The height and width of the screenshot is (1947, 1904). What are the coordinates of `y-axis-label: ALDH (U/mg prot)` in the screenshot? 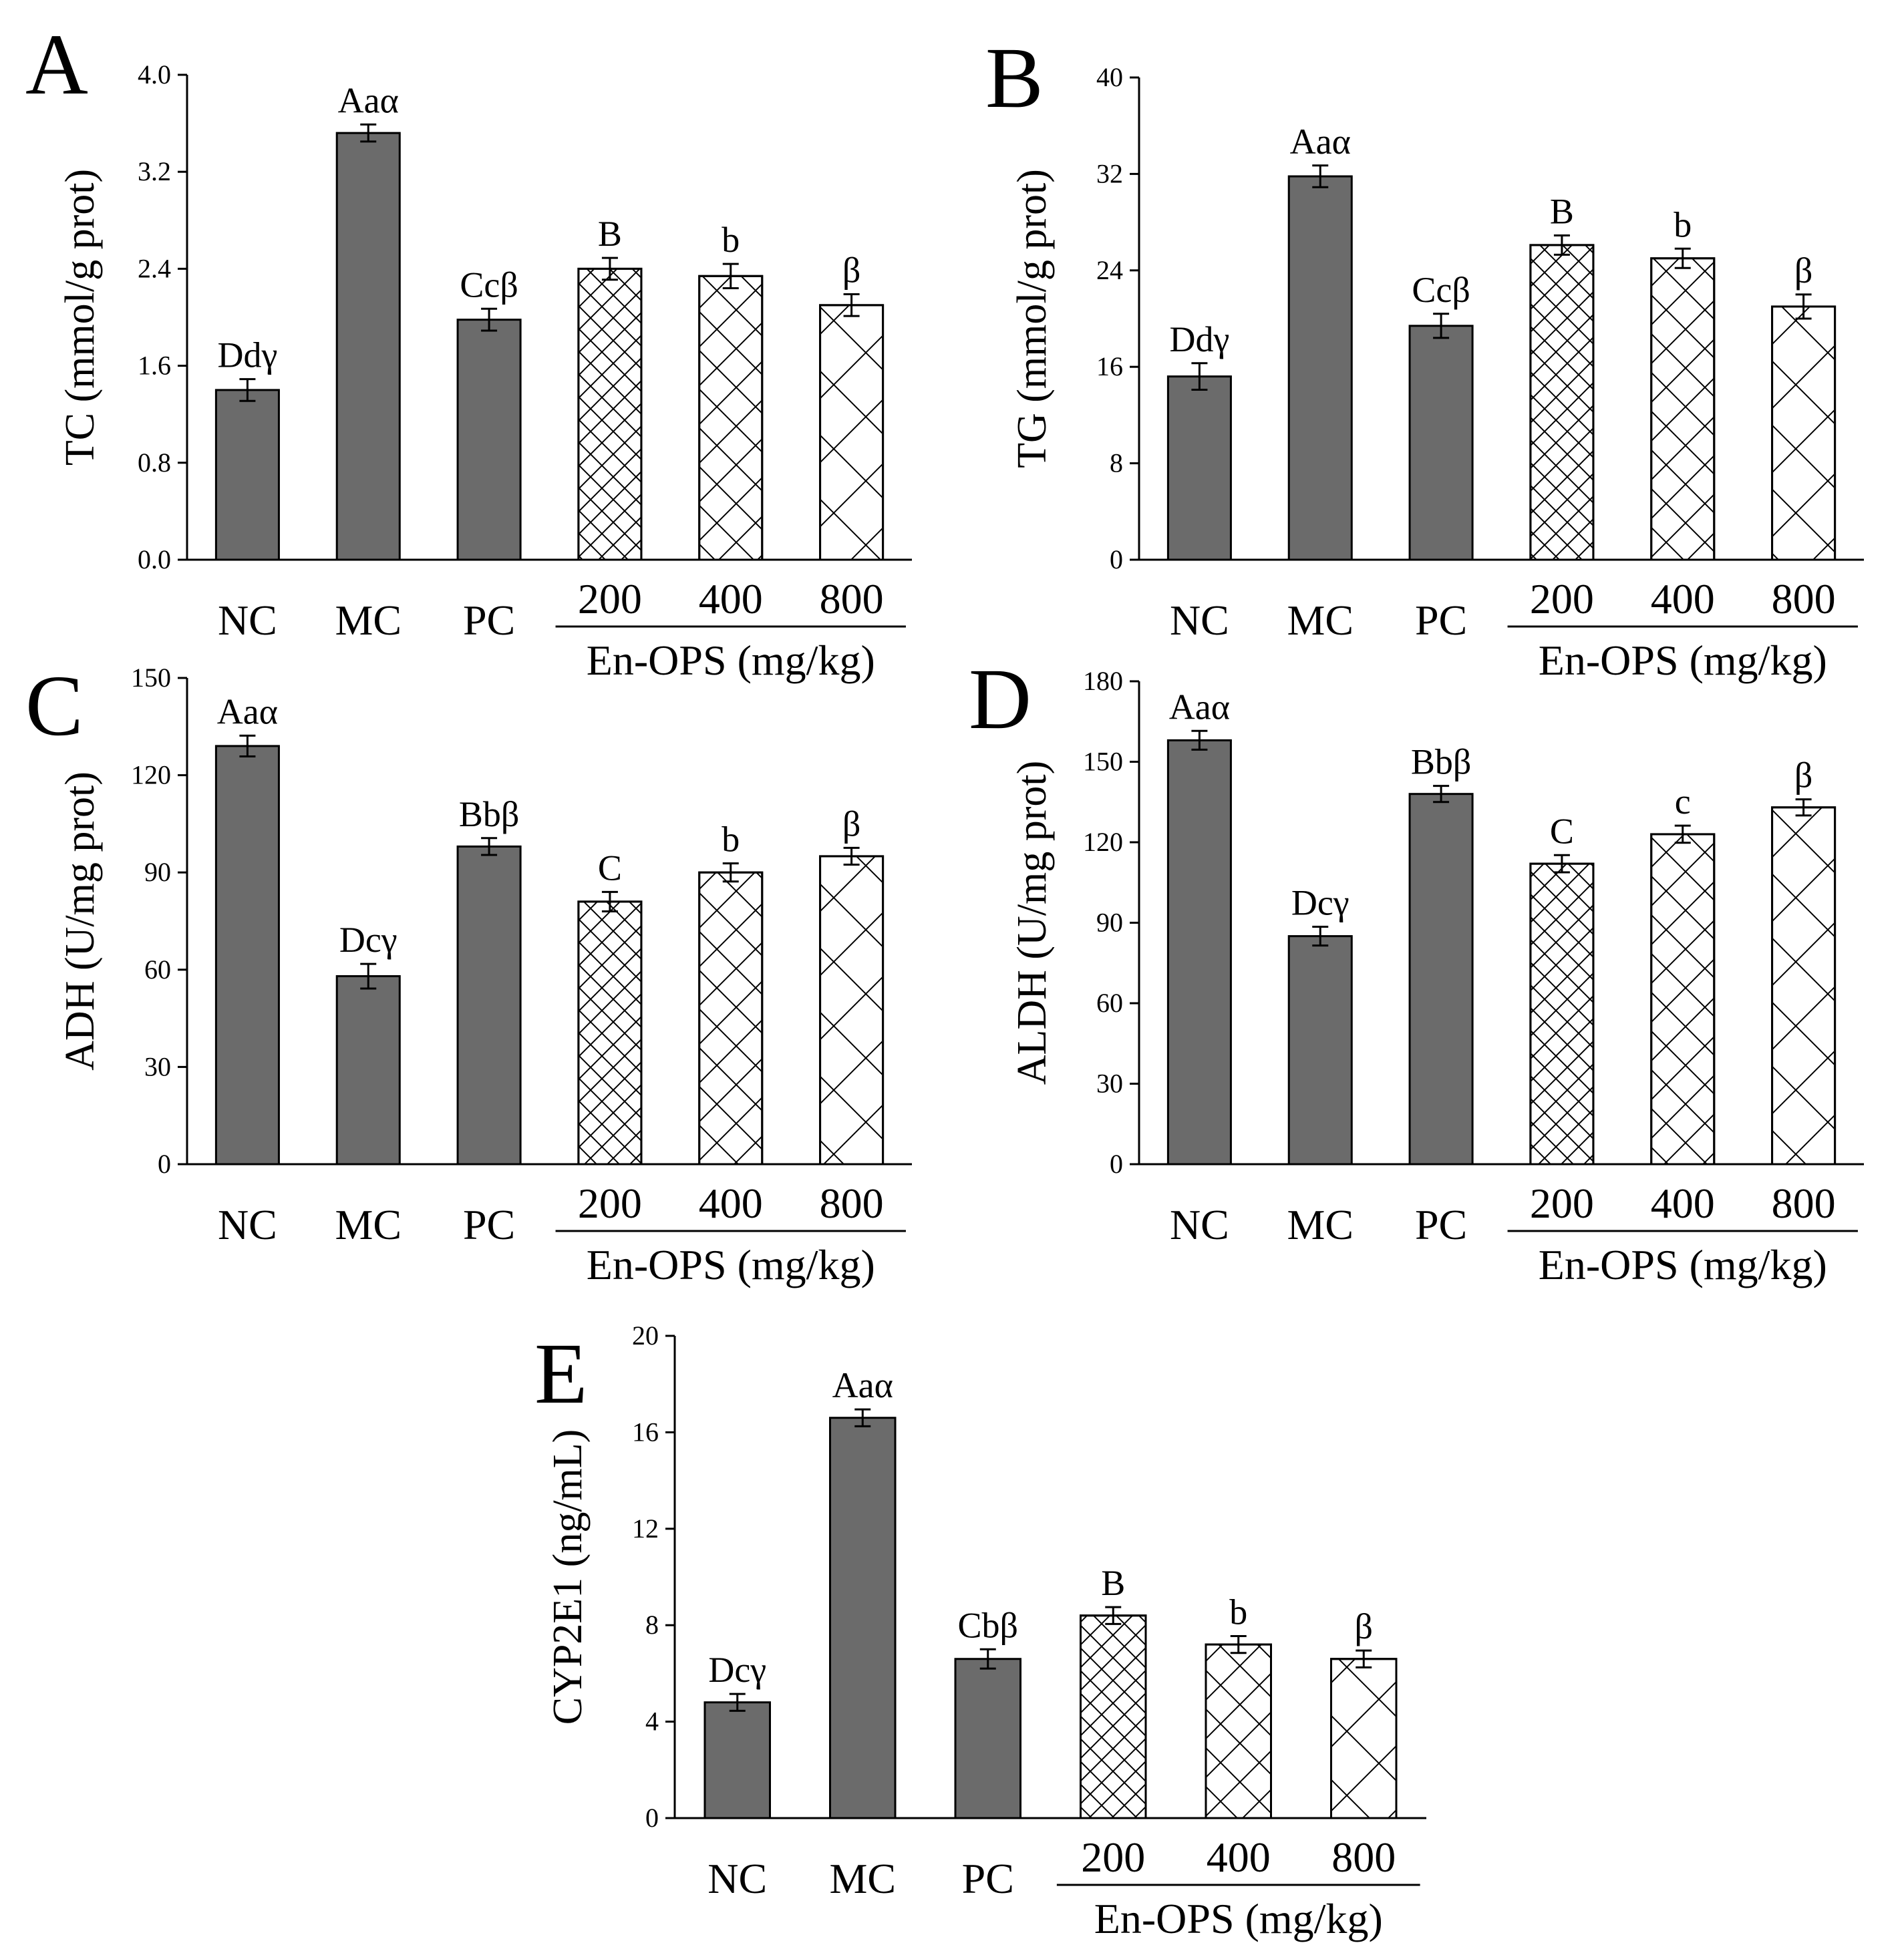 It's located at (1032, 923).